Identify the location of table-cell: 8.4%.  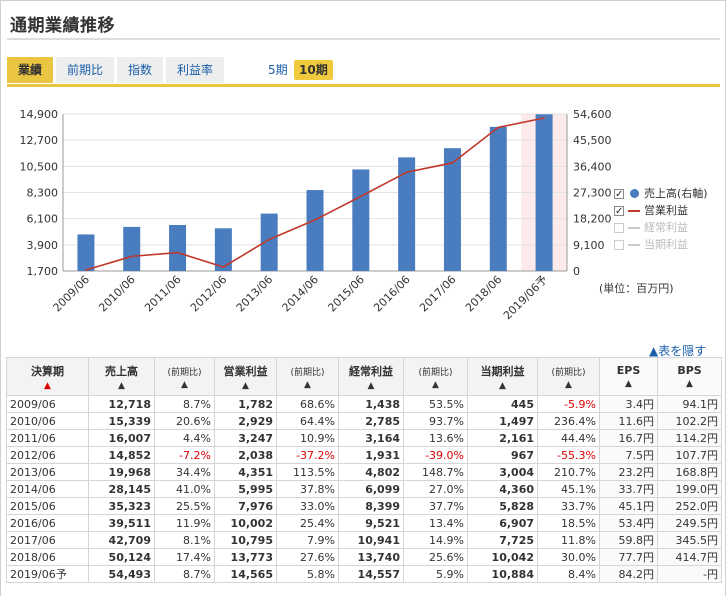
(568, 574).